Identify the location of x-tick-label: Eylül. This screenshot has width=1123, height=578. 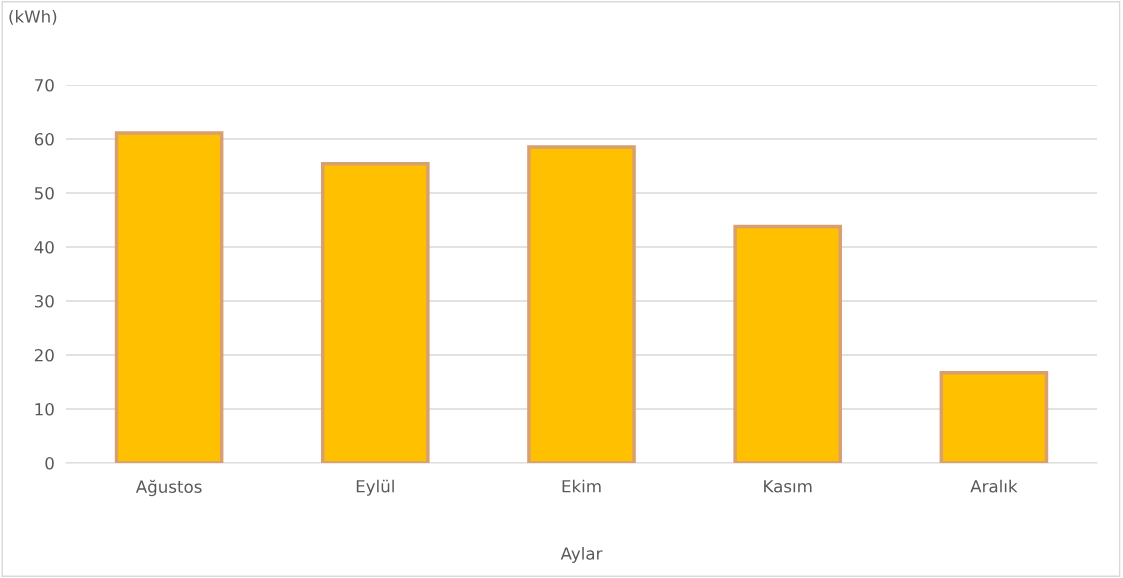
(375, 487).